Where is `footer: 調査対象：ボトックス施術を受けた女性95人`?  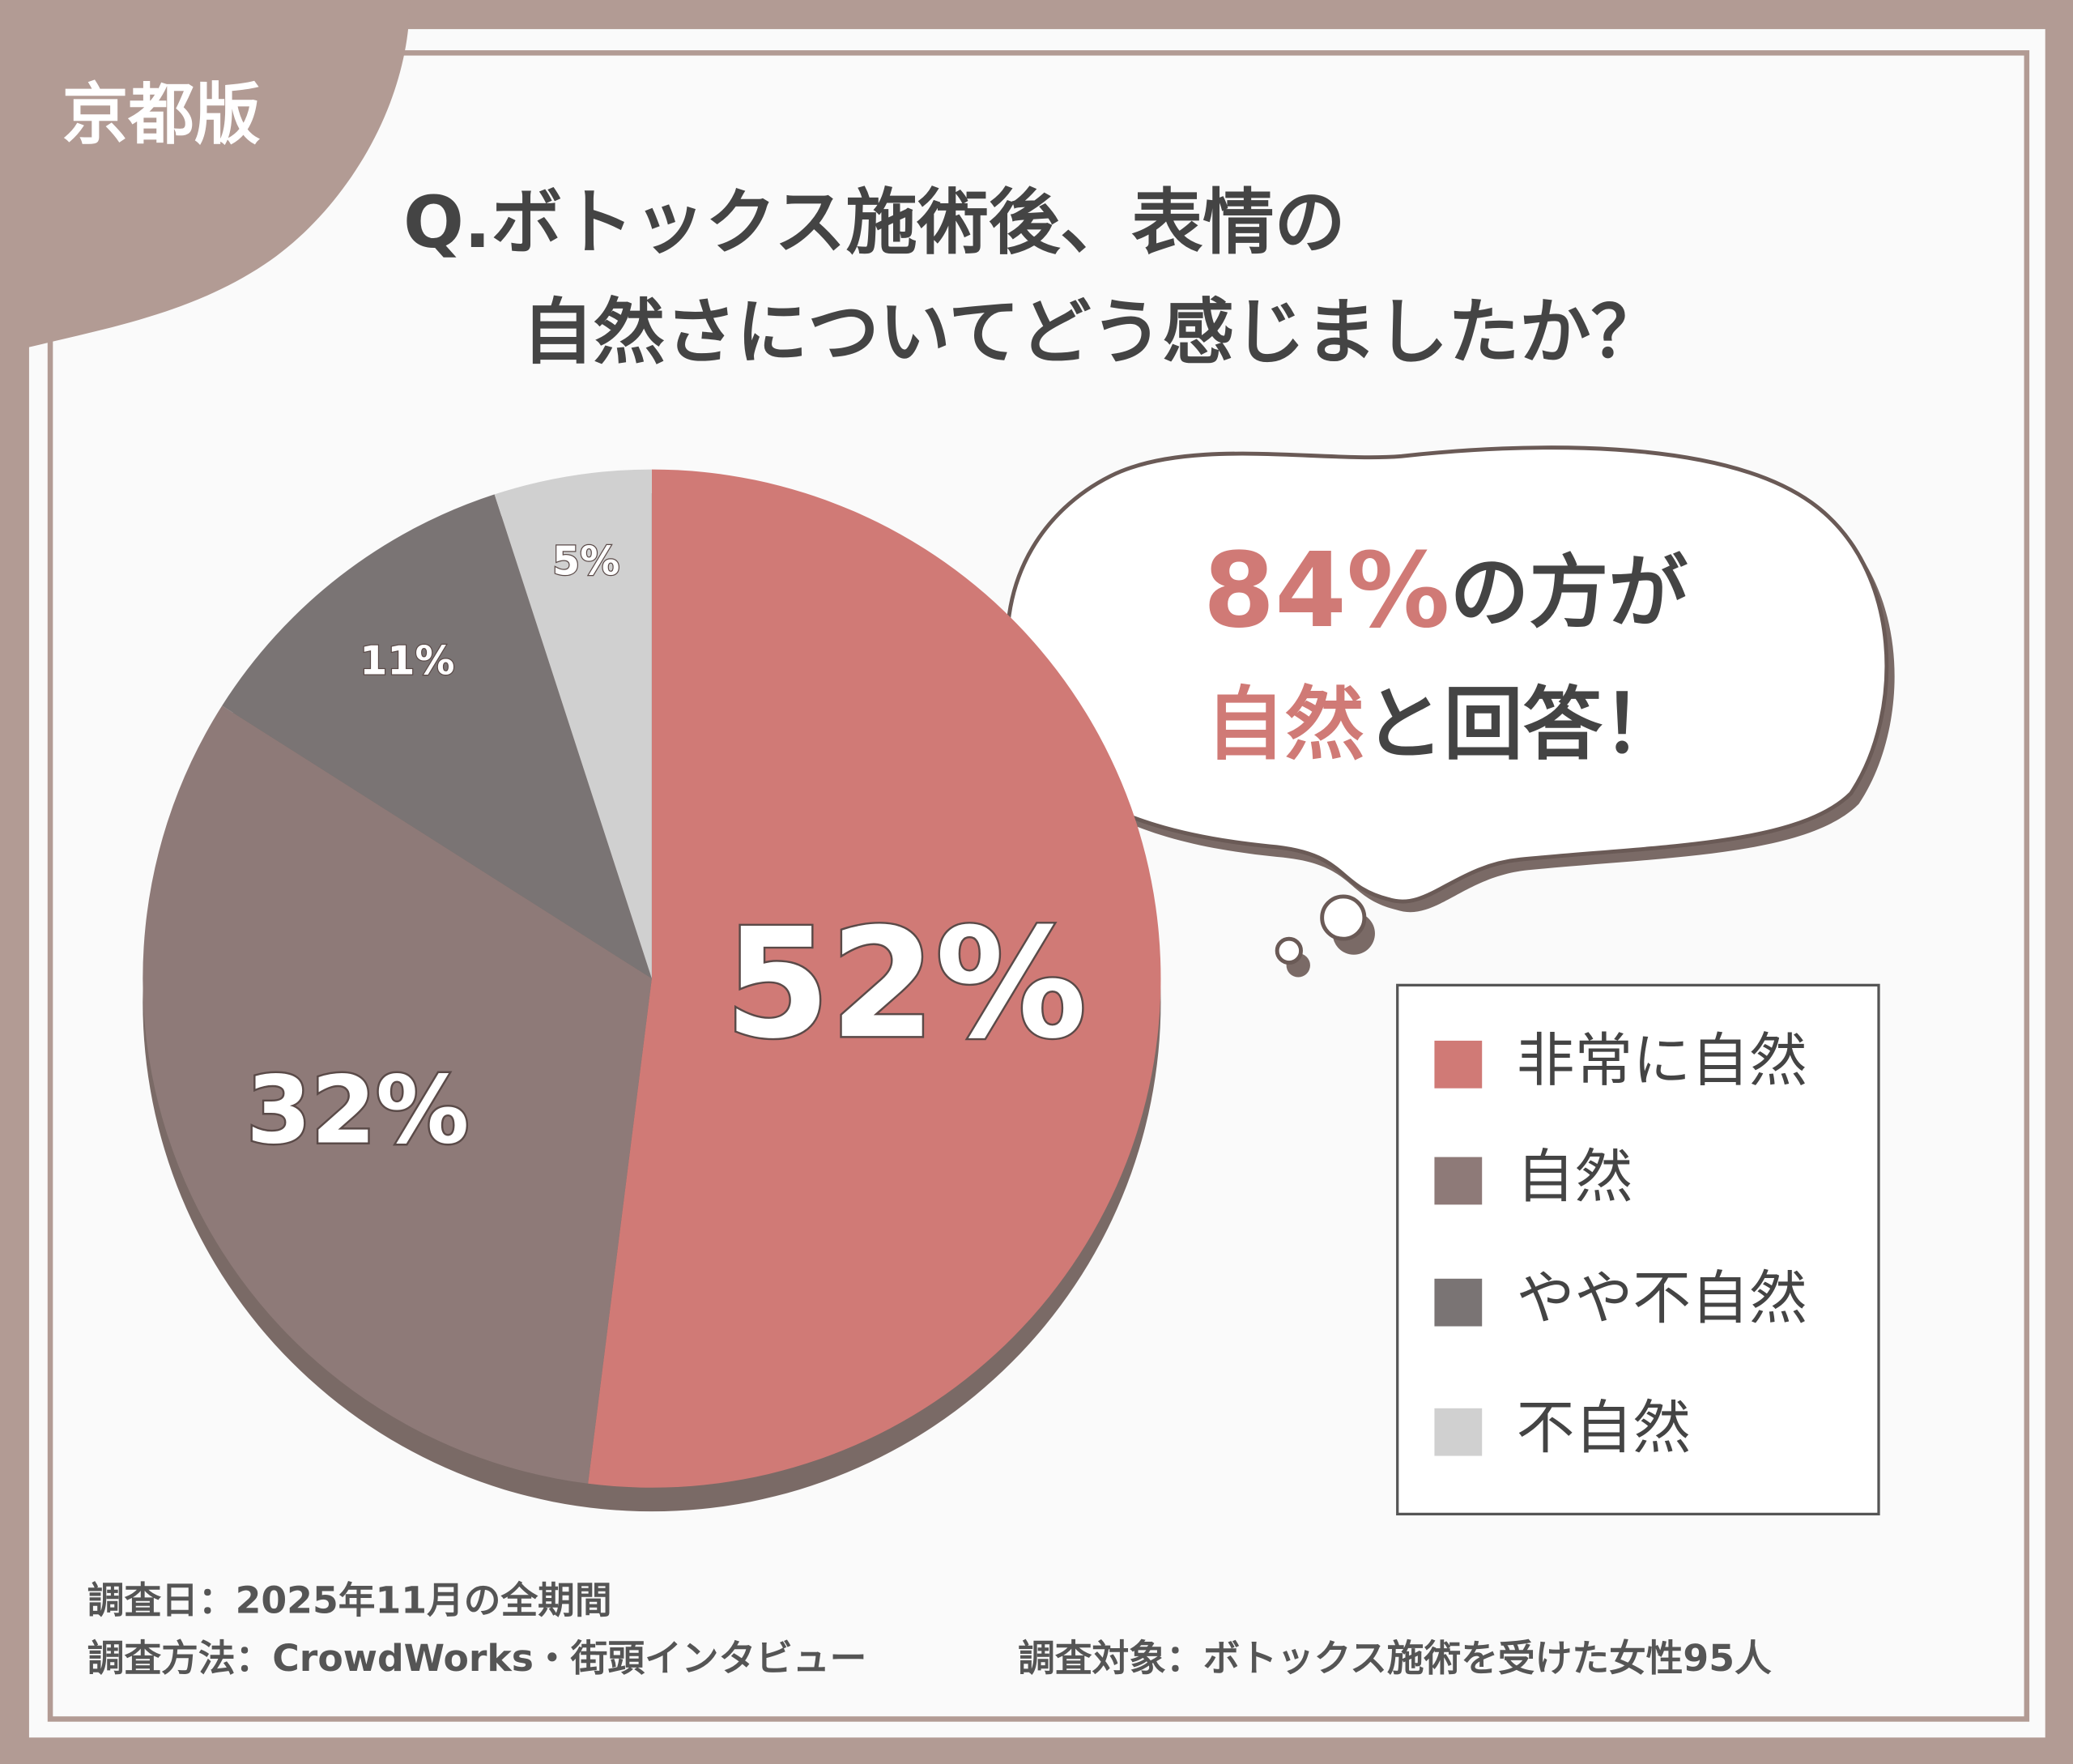 footer: 調査対象：ボトックス施術を受けた女性95人 is located at coordinates (1395, 1658).